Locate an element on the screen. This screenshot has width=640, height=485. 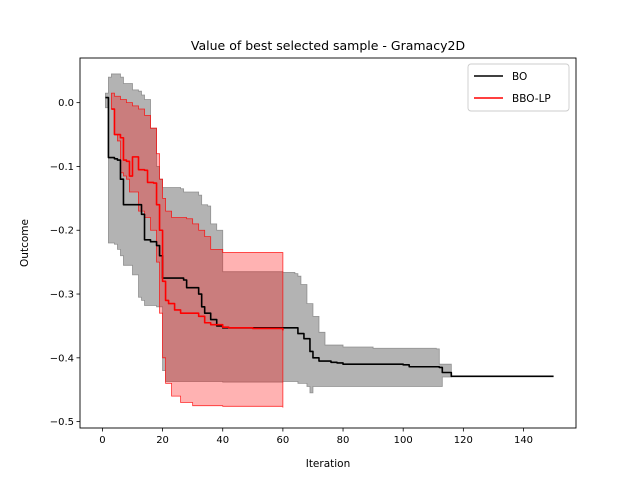
y-tick-label: −0.4 is located at coordinates (62, 358).